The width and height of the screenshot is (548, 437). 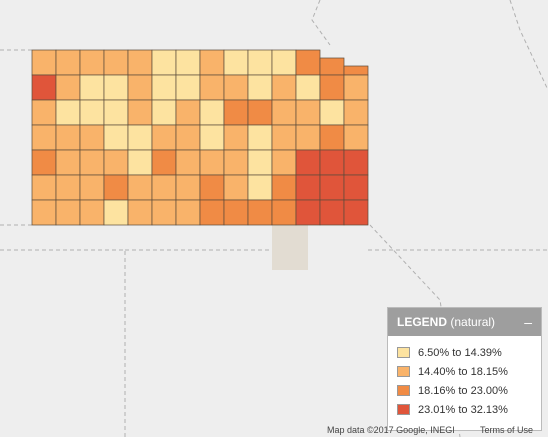 What do you see at coordinates (507, 430) in the screenshot?
I see `terms-link: Terms of Use` at bounding box center [507, 430].